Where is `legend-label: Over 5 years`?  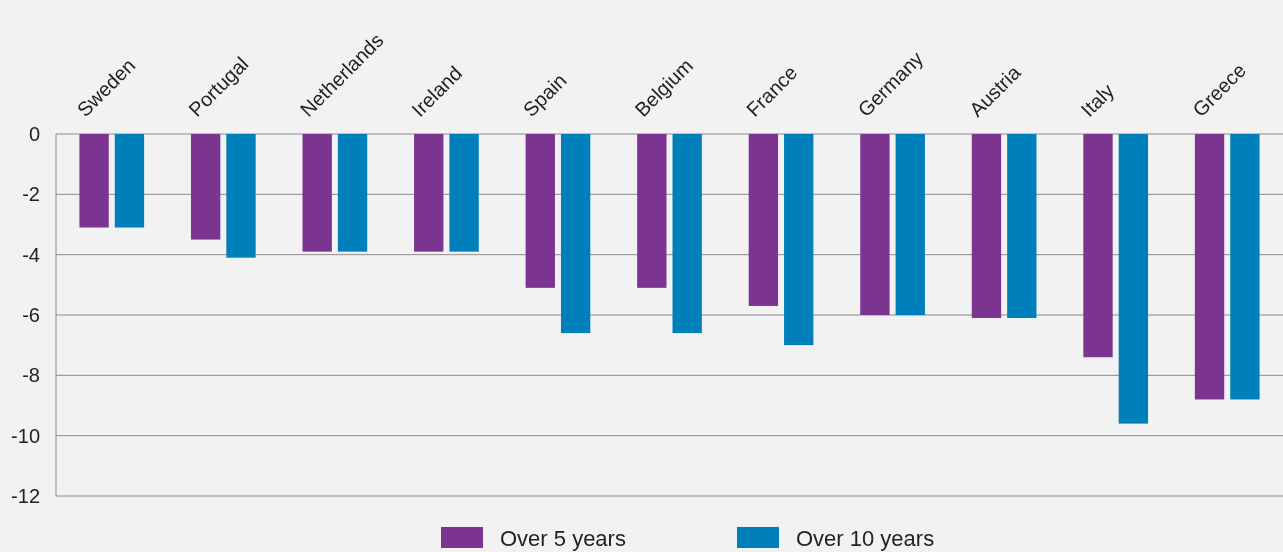 legend-label: Over 5 years is located at coordinates (563, 538).